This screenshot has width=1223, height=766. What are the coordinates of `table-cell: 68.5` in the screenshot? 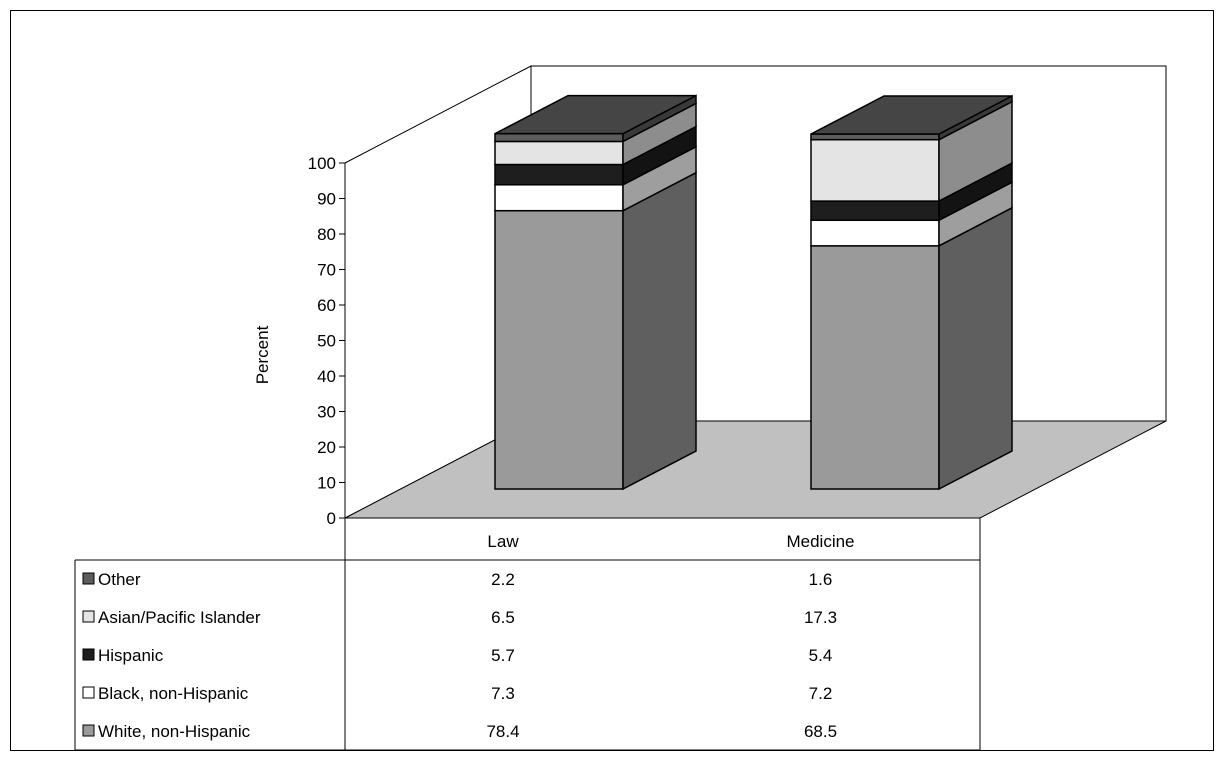 It's located at (820, 731).